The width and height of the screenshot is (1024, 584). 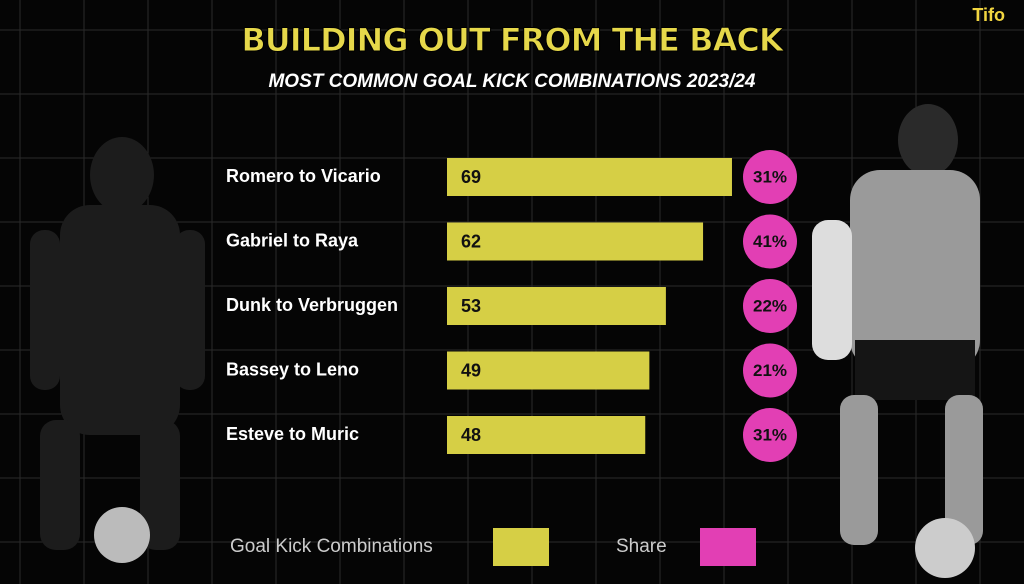 I want to click on bar-value-label: 49, so click(x=471, y=370).